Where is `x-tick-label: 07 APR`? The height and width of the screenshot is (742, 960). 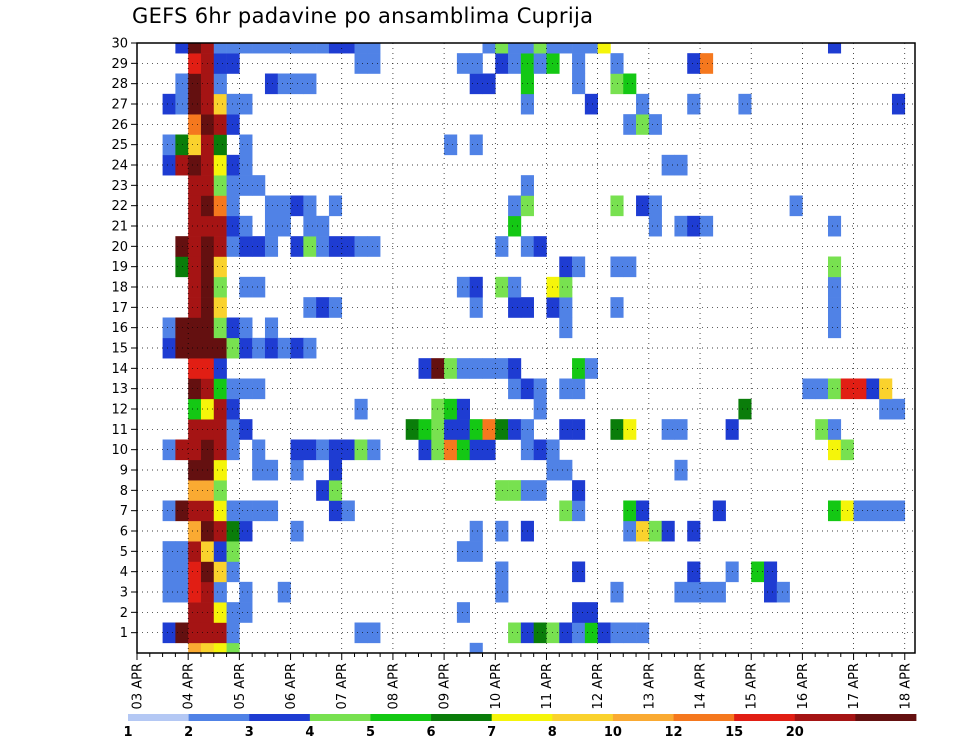
x-tick-label: 07 APR is located at coordinates (342, 686).